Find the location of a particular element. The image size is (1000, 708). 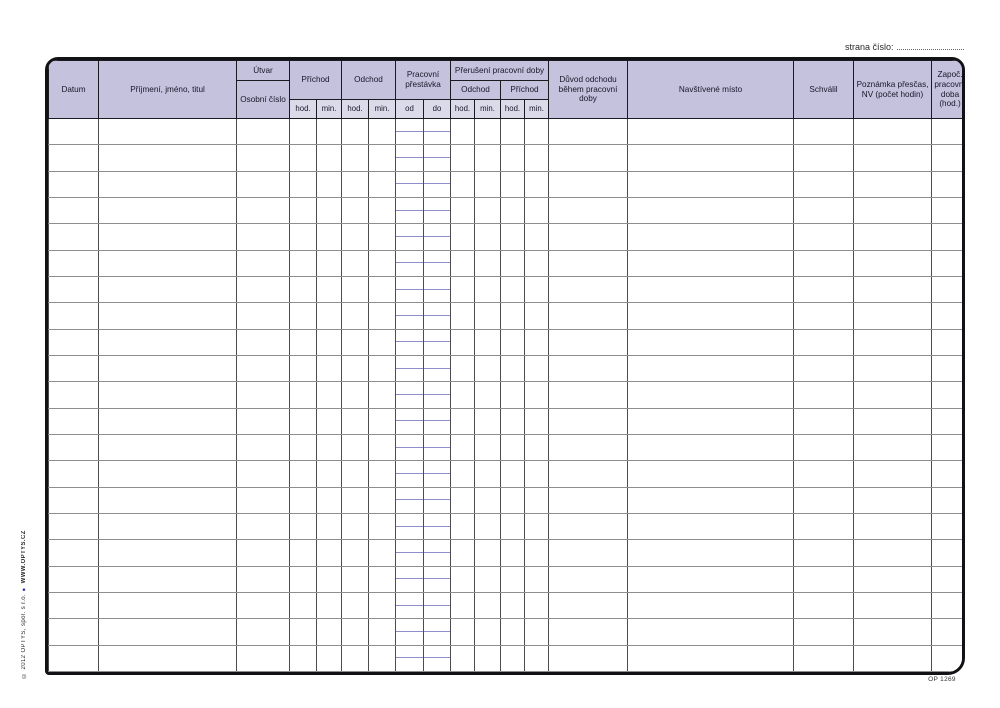

col-header-preruseni-prichod: Příchod is located at coordinates (524, 90).